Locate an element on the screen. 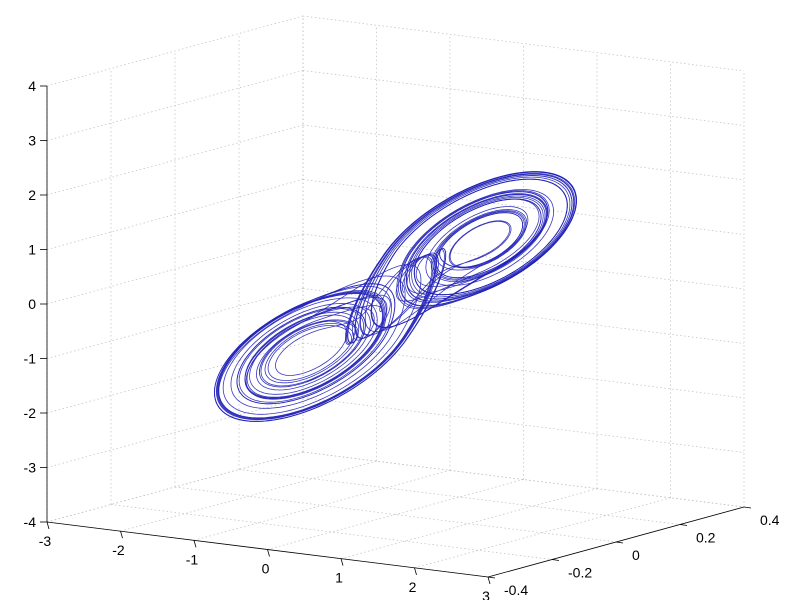 The width and height of the screenshot is (800, 600). x-tick-label: 1 is located at coordinates (339, 578).